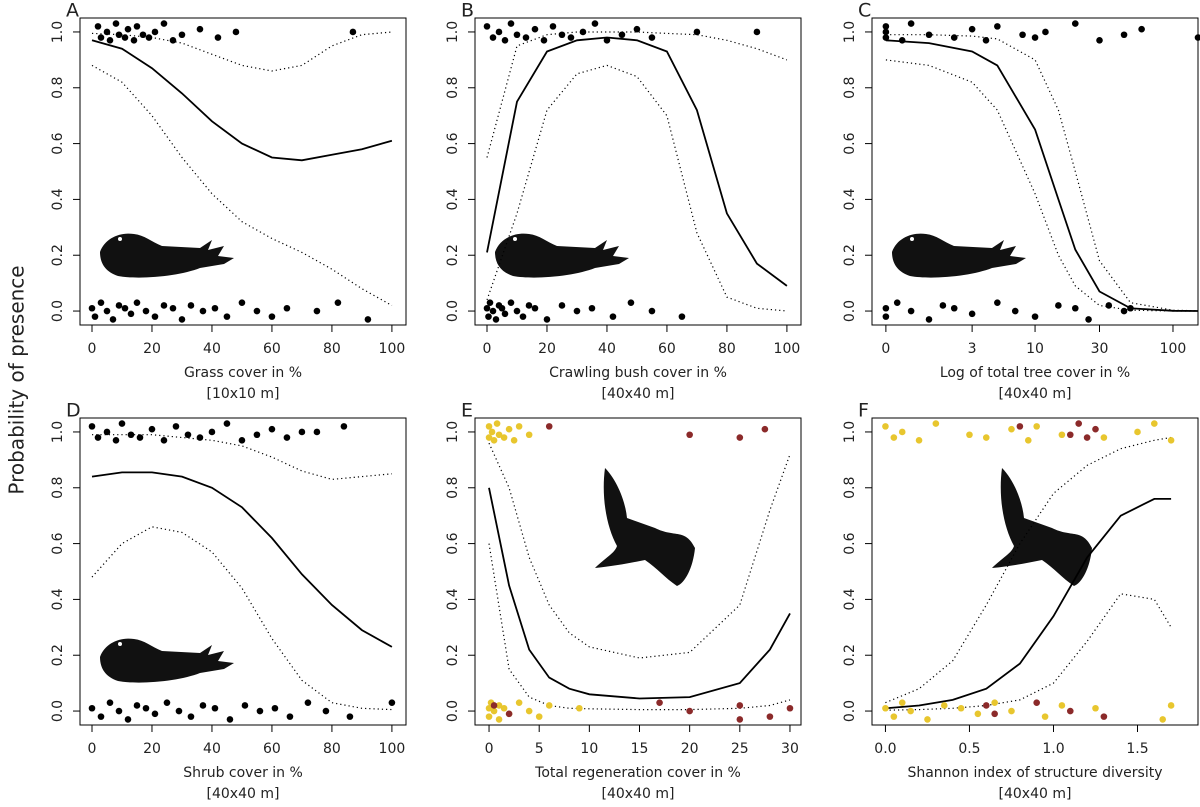 The height and width of the screenshot is (807, 1200). What do you see at coordinates (912, 239) in the screenshot?
I see `bird-eye` at bounding box center [912, 239].